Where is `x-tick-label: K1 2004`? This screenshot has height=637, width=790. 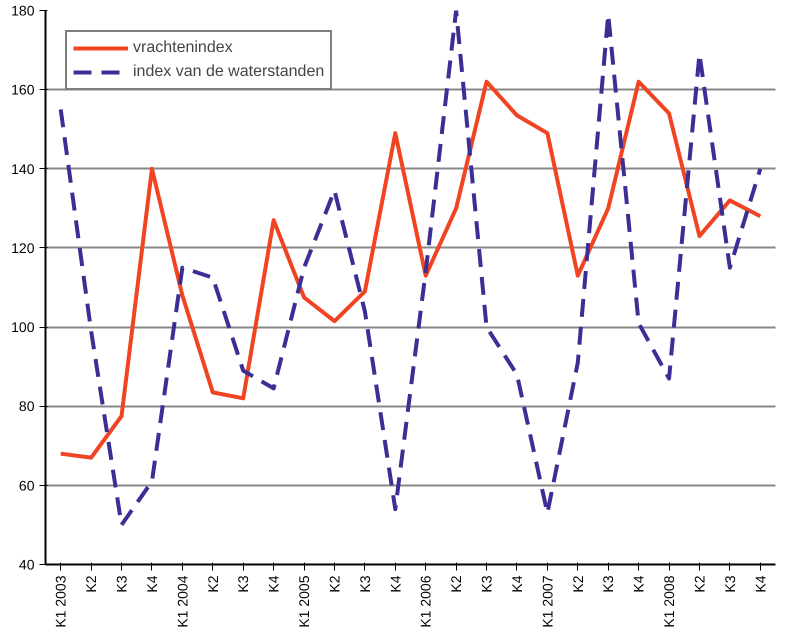
x-tick-label: K1 2004 is located at coordinates (182, 601).